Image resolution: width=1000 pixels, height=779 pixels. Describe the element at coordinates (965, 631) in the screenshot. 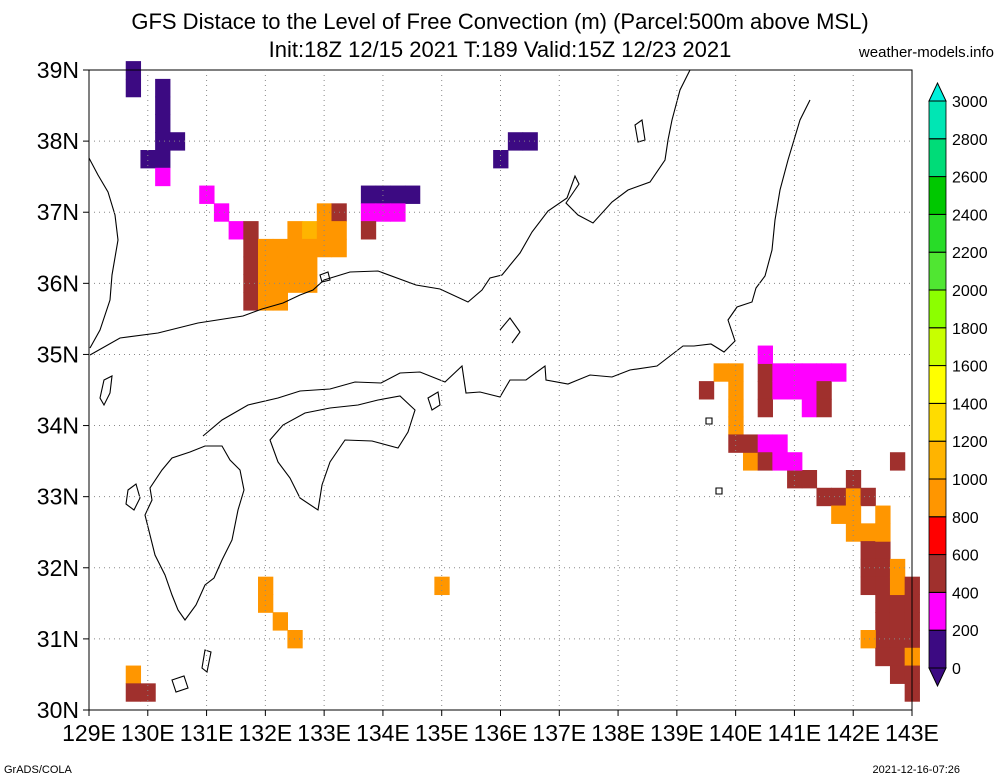

I see `colorbar-label: 200` at that location.